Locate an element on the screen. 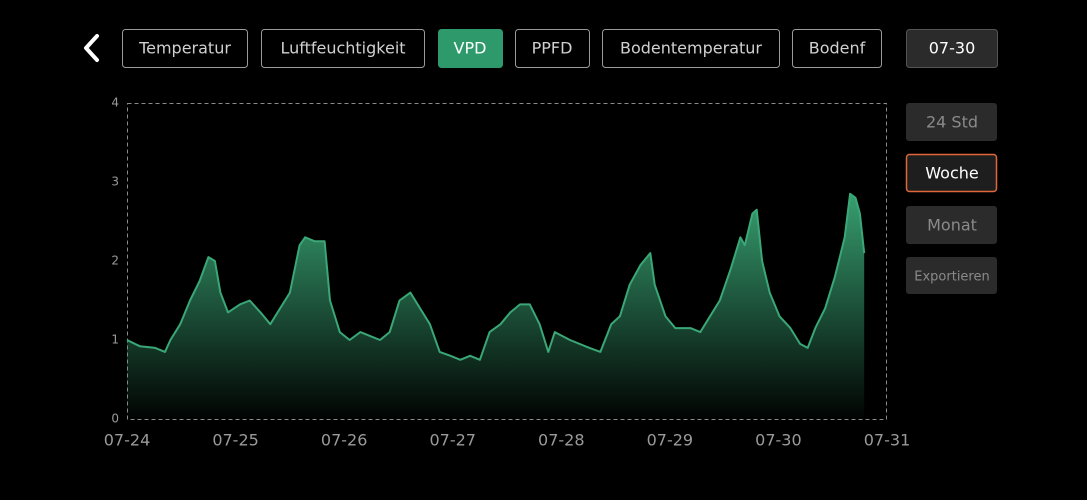 The width and height of the screenshot is (1087, 500). range-button: Monat is located at coordinates (951, 225).